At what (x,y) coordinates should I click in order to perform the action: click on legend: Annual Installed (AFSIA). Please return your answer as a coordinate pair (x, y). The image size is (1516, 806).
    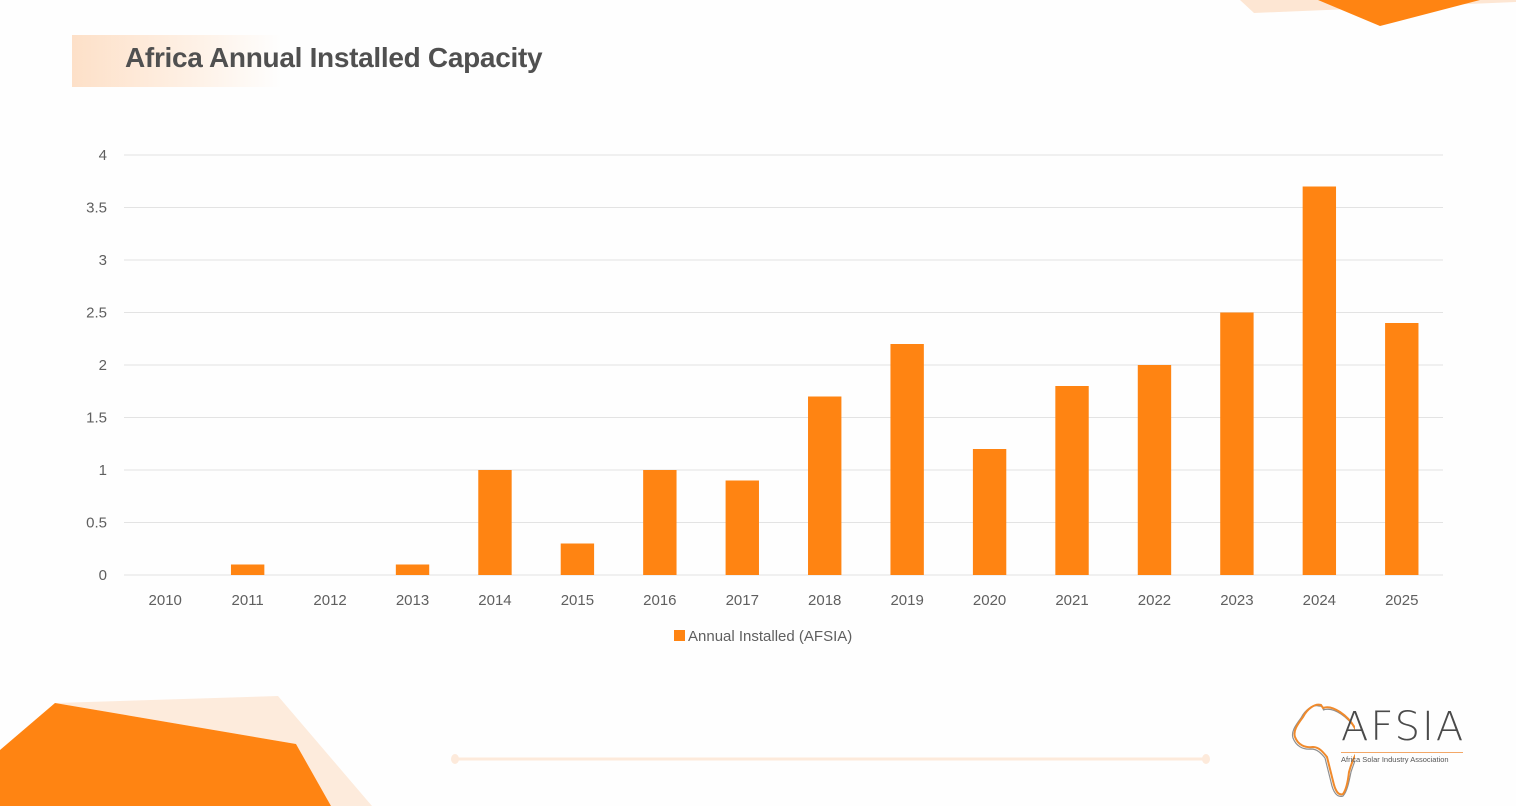
    Looking at the image, I should click on (763, 636).